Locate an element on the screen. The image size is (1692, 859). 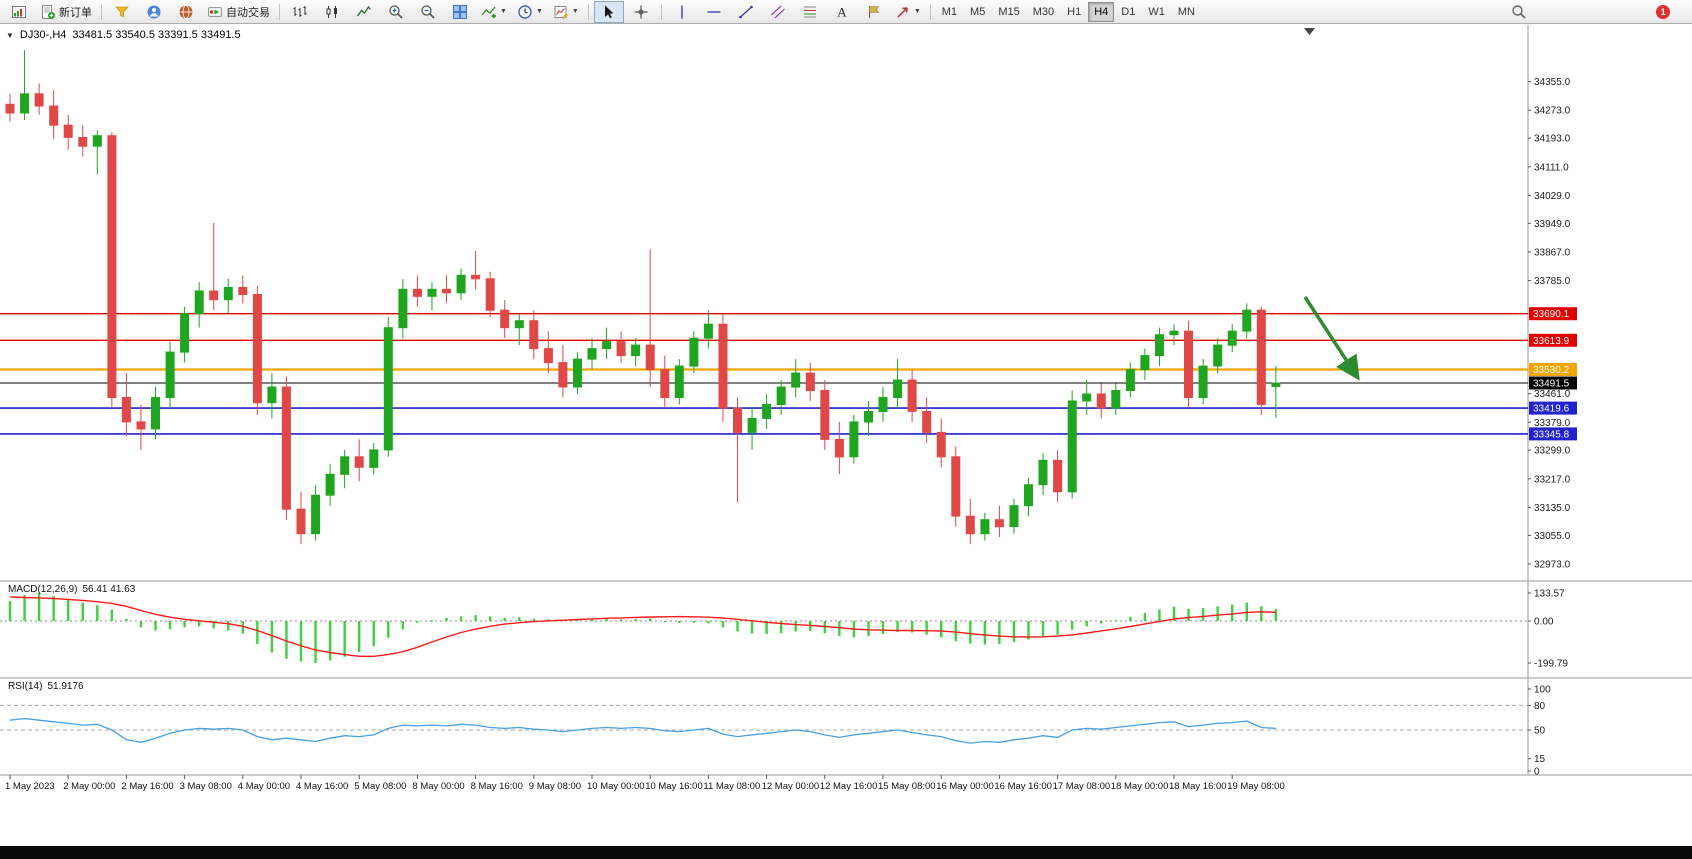
notification-badge: 1 is located at coordinates (1663, 11).